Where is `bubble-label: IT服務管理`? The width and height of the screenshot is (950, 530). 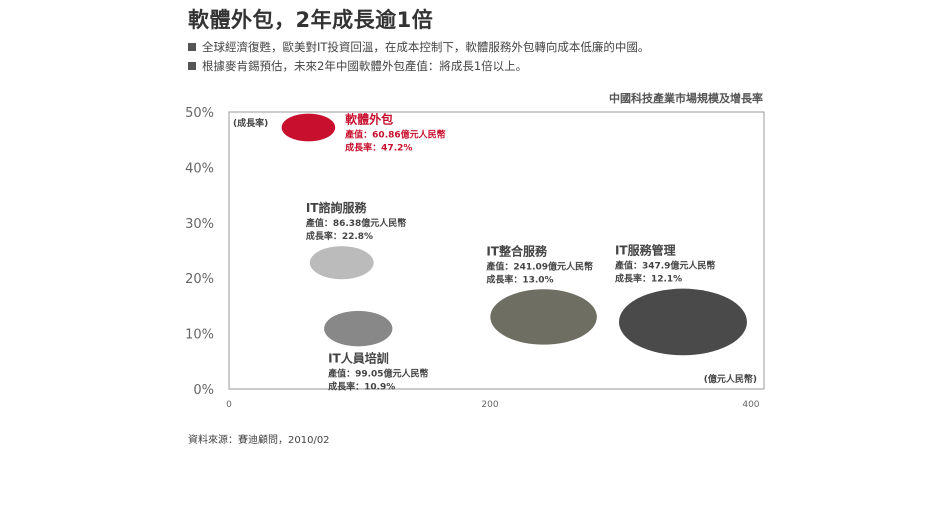
bubble-label: IT服務管理 is located at coordinates (645, 250).